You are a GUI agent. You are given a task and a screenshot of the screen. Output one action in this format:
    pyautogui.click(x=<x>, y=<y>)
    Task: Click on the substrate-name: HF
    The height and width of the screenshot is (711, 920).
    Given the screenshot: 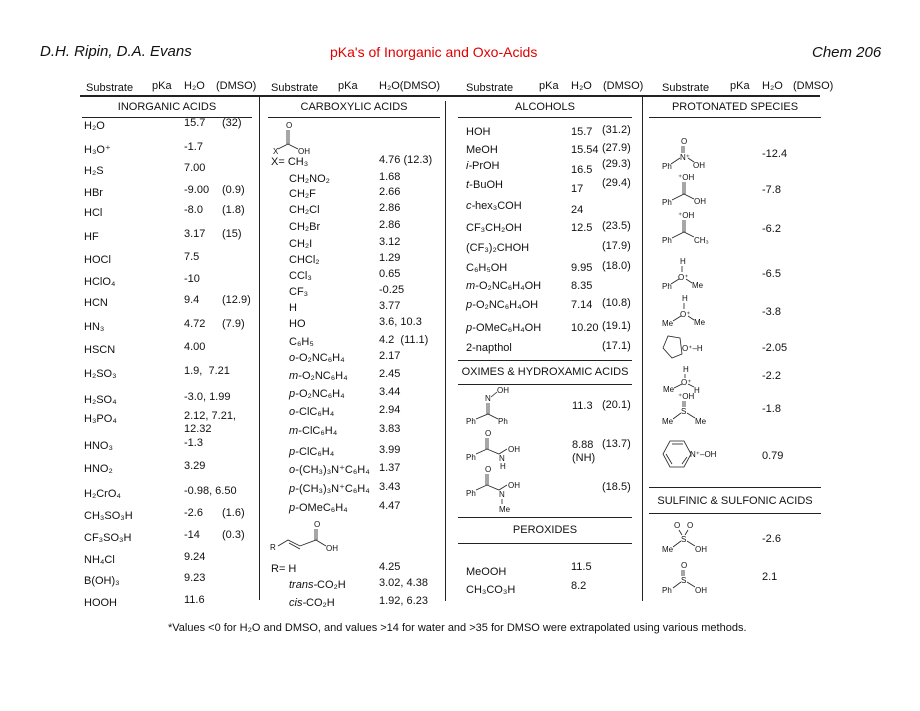 What is the action you would take?
    pyautogui.click(x=91, y=237)
    